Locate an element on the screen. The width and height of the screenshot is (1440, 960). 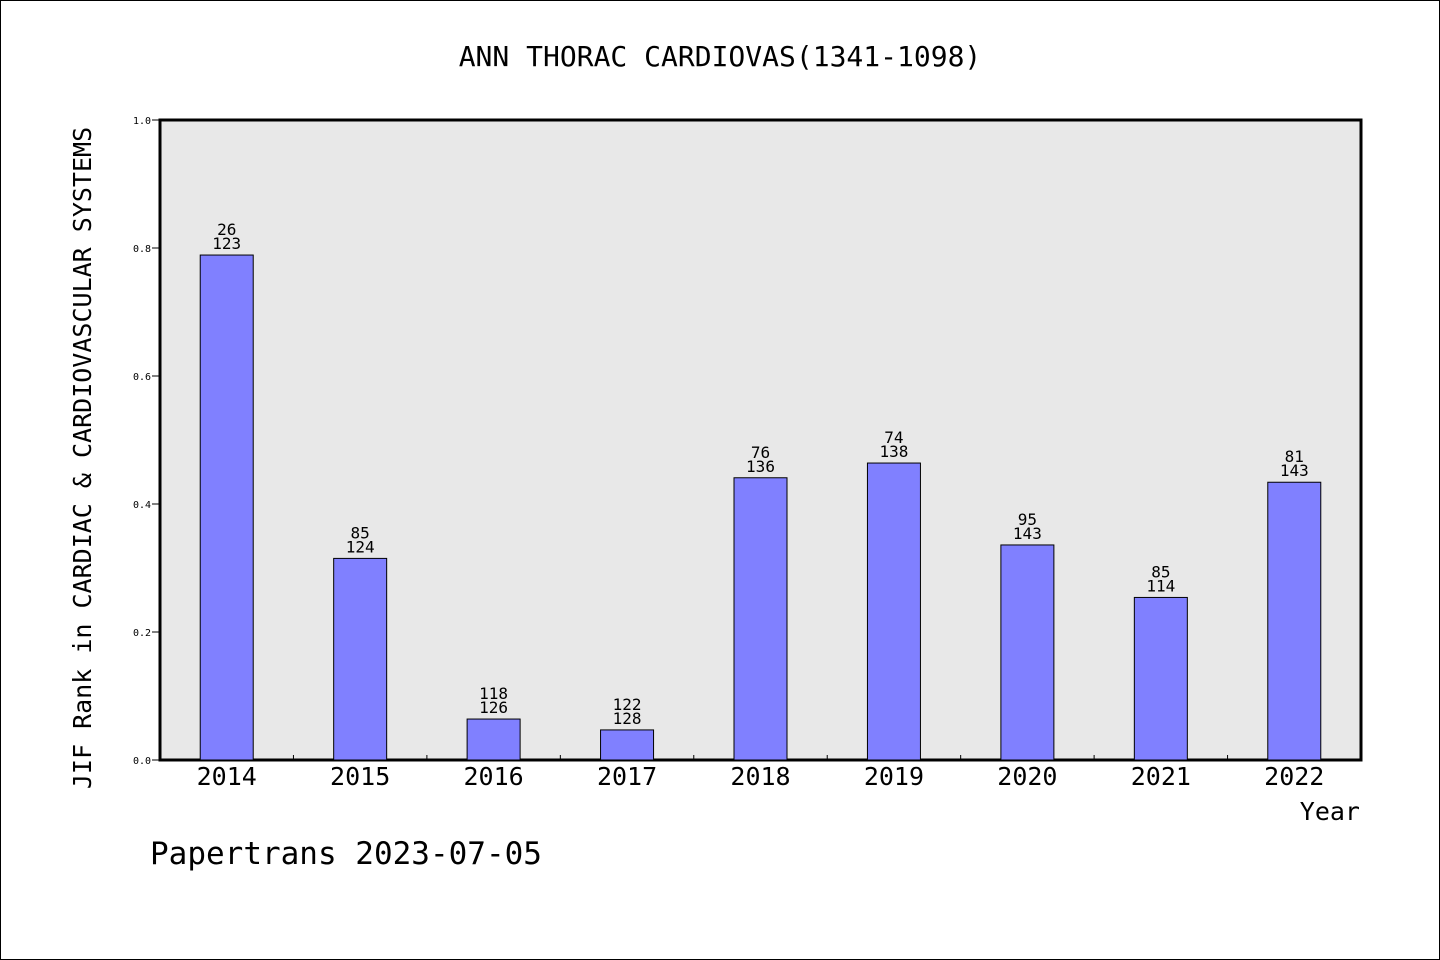
chart-title: ANN THORAC CARDIOVAS(1341-1098) is located at coordinates (720, 56).